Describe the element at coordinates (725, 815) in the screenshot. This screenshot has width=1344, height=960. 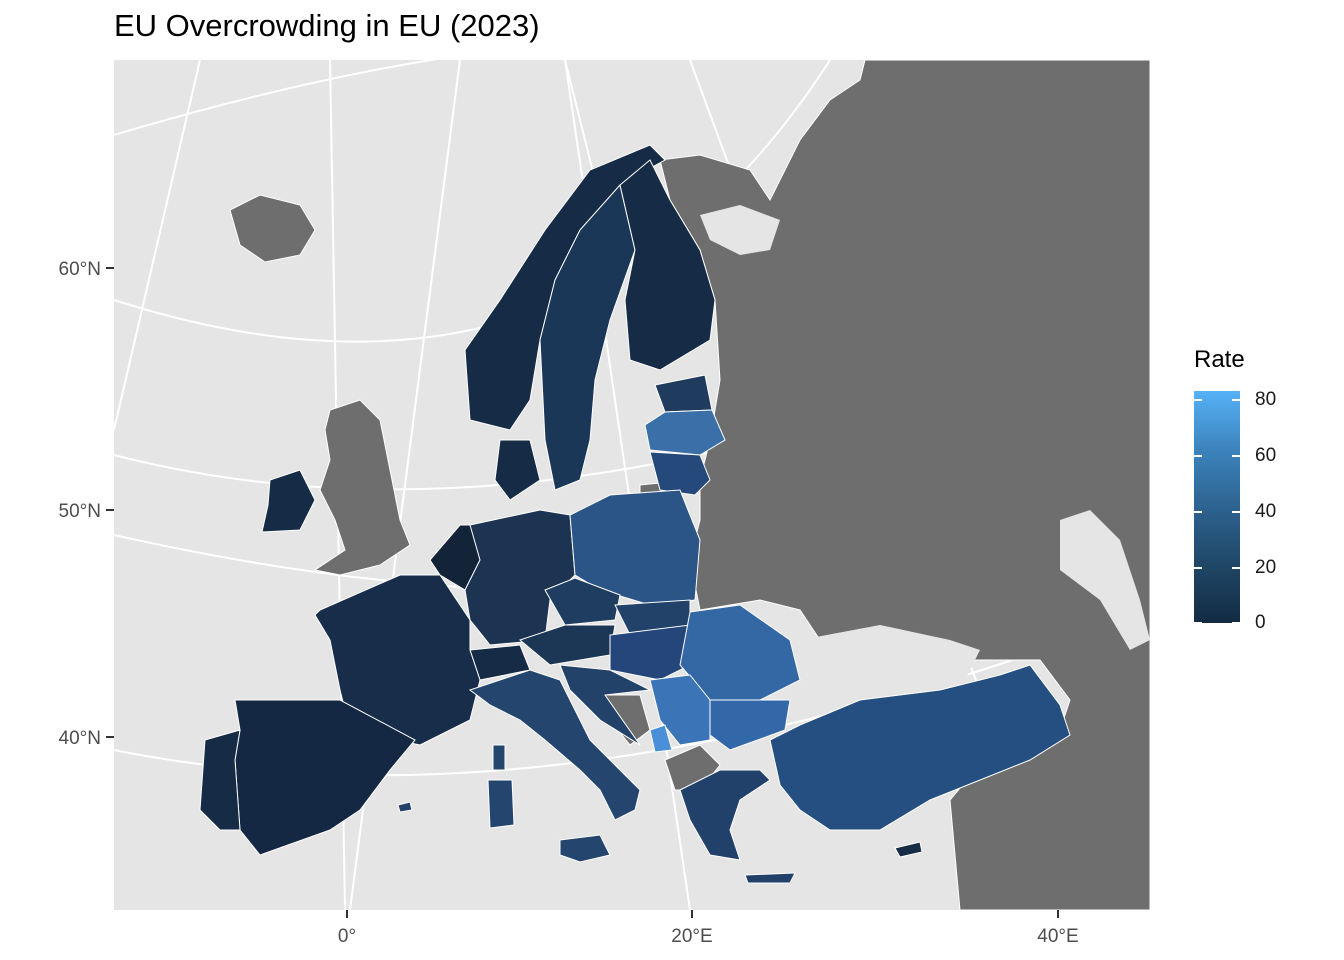
I see `region-greece` at that location.